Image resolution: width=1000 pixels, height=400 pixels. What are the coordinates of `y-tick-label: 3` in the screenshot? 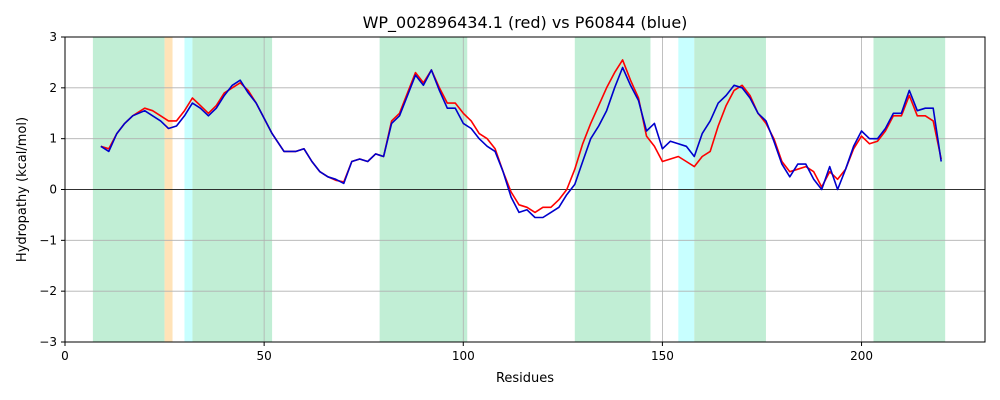 It's located at (53, 37).